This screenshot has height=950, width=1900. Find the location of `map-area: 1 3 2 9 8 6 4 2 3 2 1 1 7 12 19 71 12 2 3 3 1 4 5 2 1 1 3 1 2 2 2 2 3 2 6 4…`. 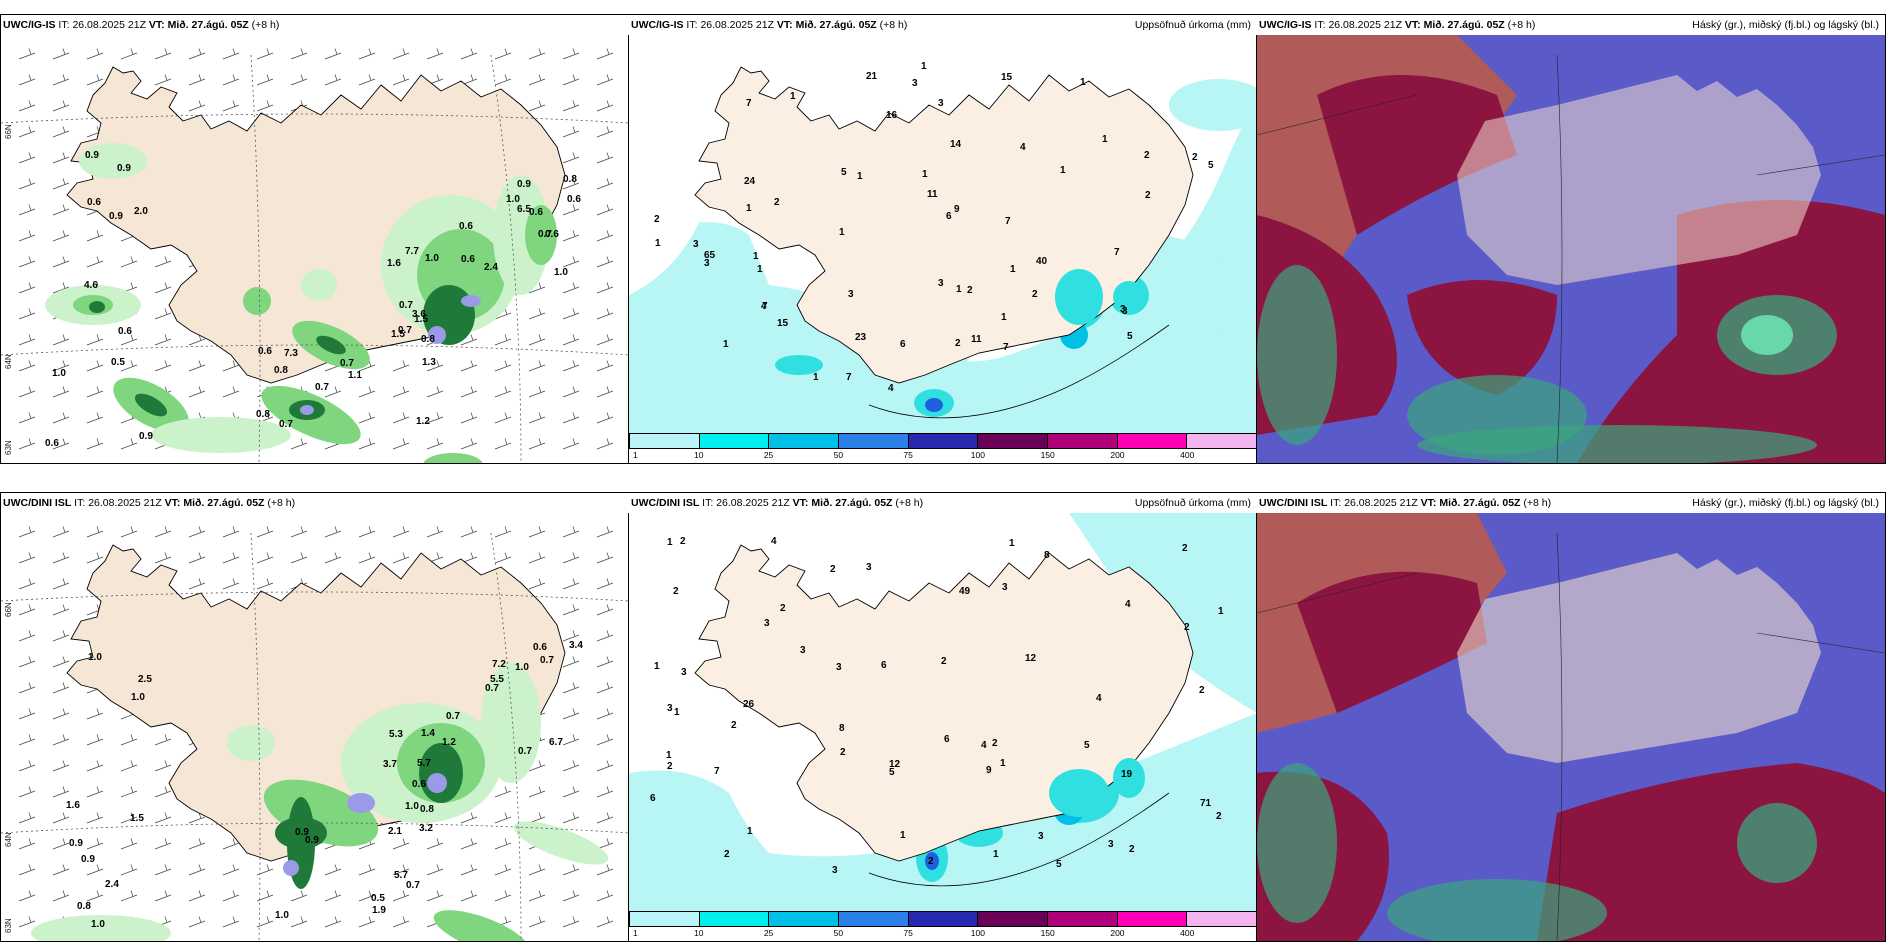

map-area: 1 3 2 9 8 6 4 2 3 2 1 1 7 12 19 71 12 2 3 3 1 4 5 2 1 1 3 1 2 2 2 2 3 2 6 4… is located at coordinates (943, 712).